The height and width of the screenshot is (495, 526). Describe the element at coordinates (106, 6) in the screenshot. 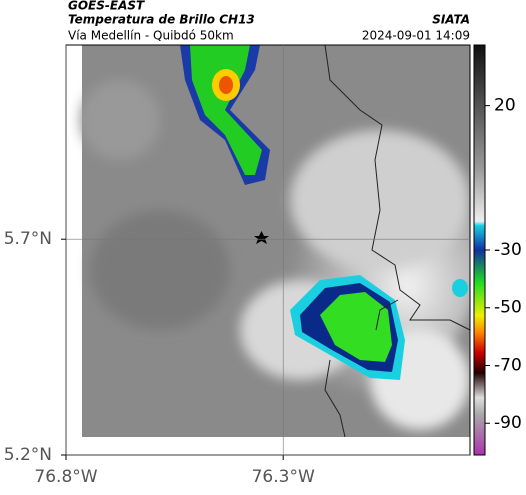

I see `title: GOES-EAST` at that location.